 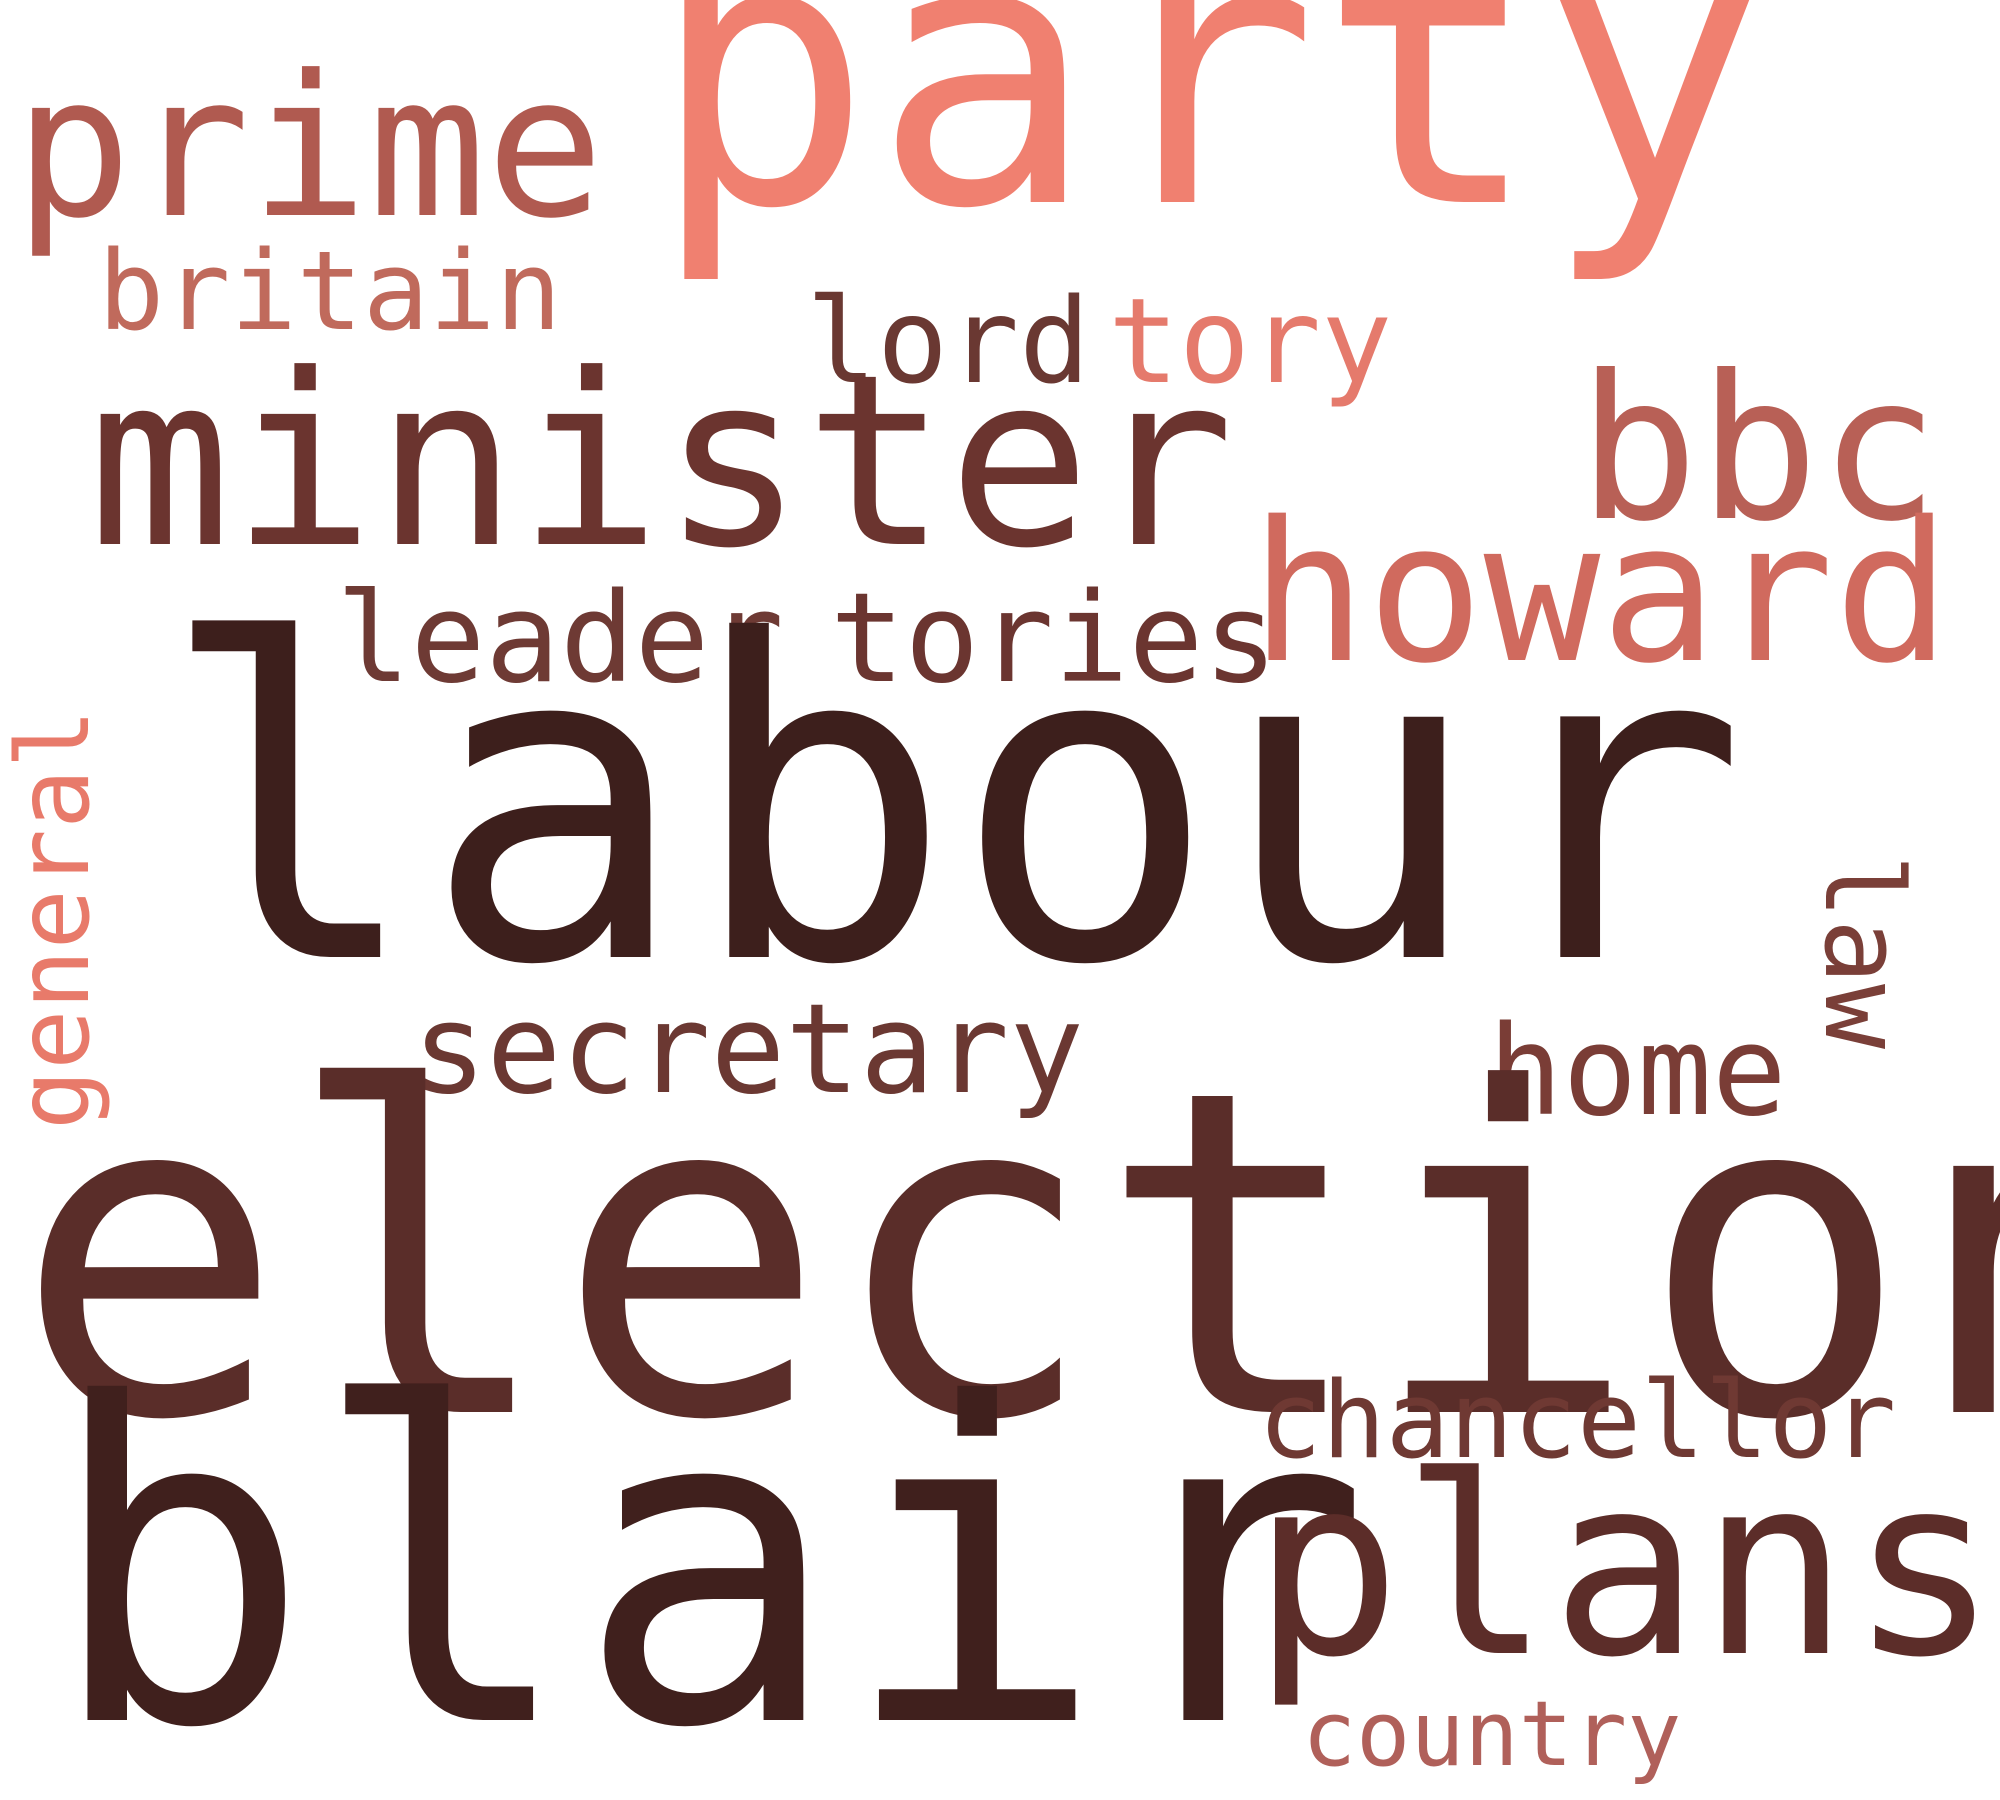 I want to click on word-plans: plans, so click(x=1625, y=1568).